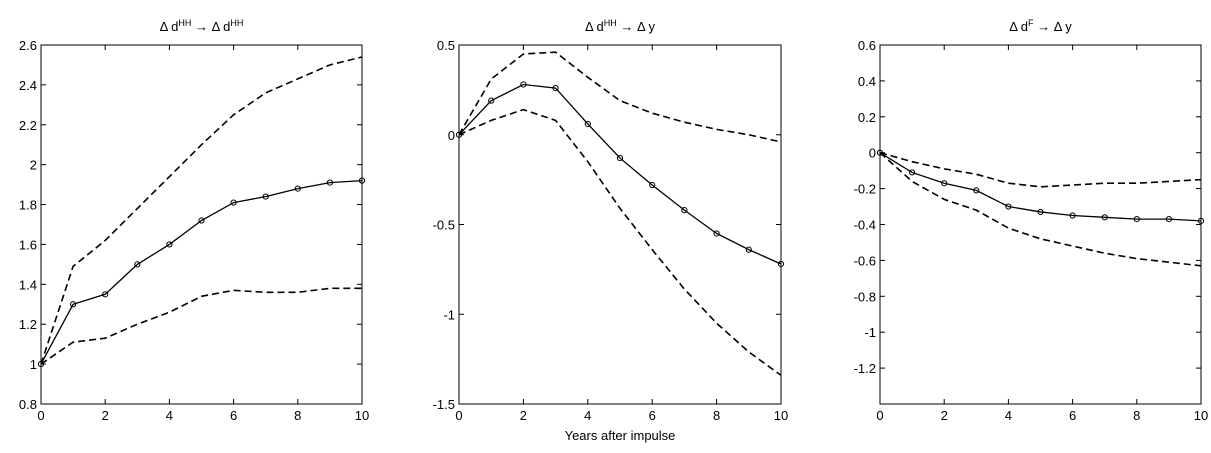 This screenshot has height=453, width=1211. Describe the element at coordinates (865, 260) in the screenshot. I see `y-tick-label: -0.6` at that location.